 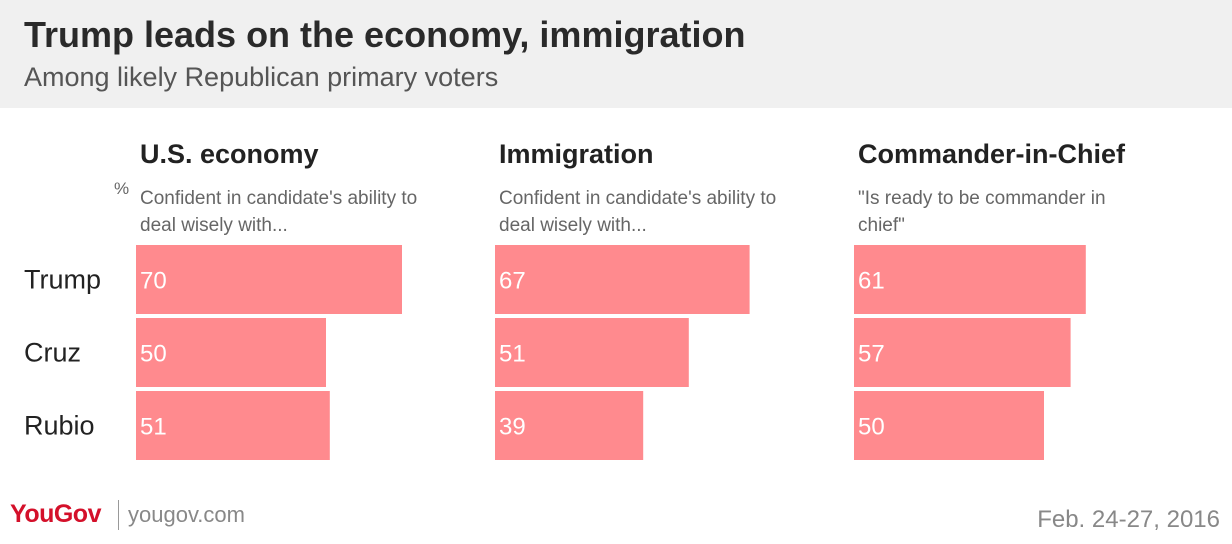 I want to click on value-label: 70, so click(x=153, y=281).